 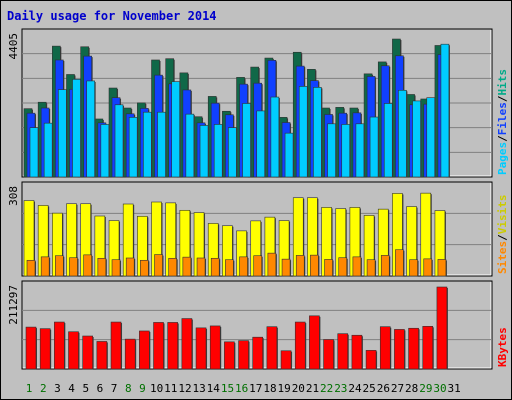 What do you see at coordinates (439, 388) in the screenshot?
I see `x-tick-label-30: 30` at bounding box center [439, 388].